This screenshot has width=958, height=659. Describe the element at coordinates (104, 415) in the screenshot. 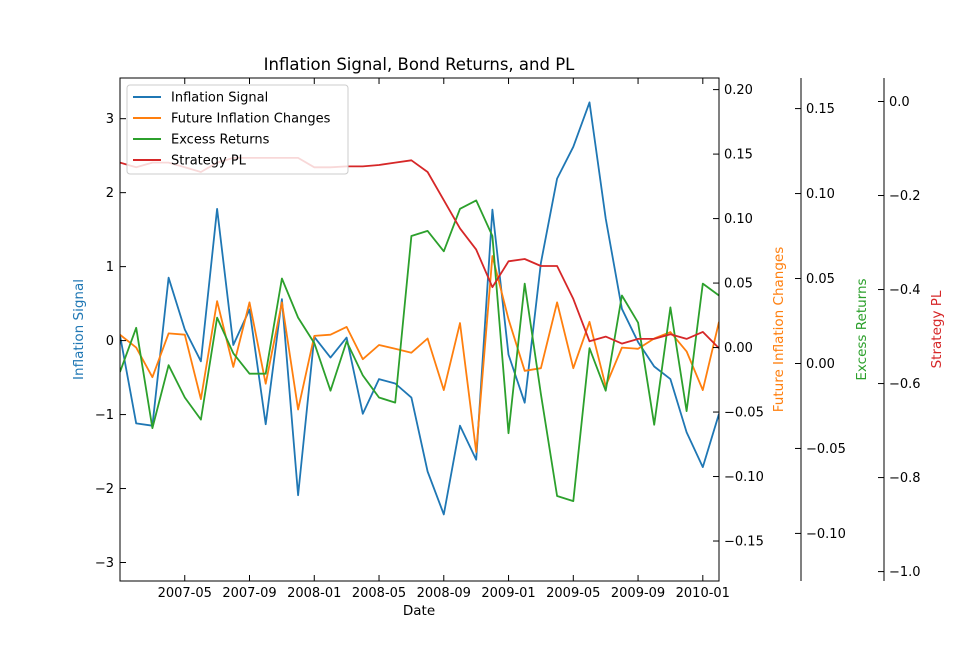

I see `y-tick-label: −1` at that location.